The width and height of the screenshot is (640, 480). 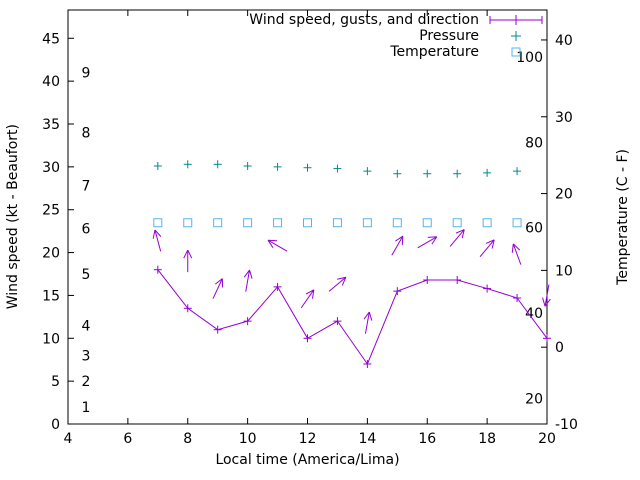 What do you see at coordinates (434, 52) in the screenshot?
I see `legend-label-temperature: Temperature` at bounding box center [434, 52].